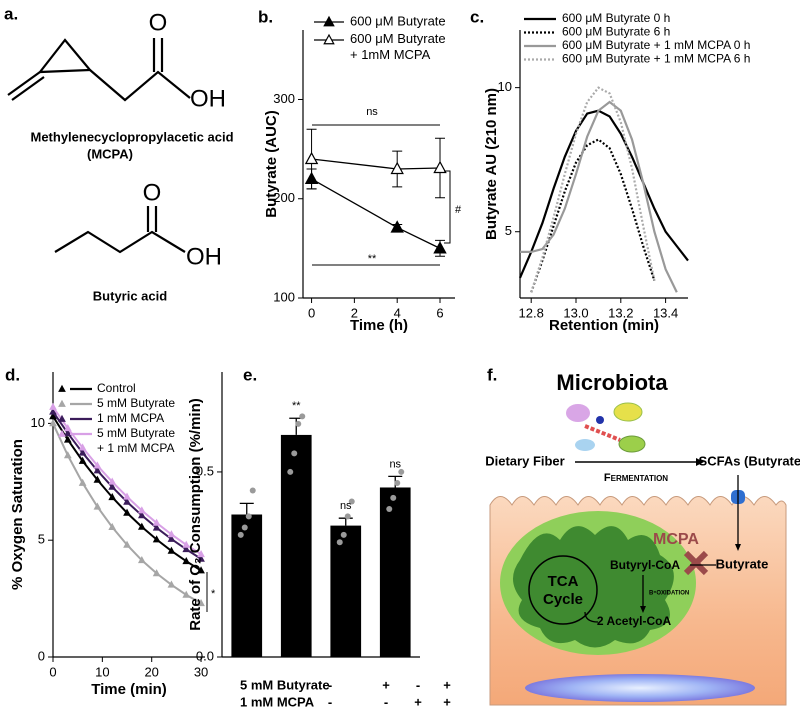 This screenshot has width=800, height=717. What do you see at coordinates (616, 32) in the screenshot?
I see `legend-label: 600 μM Butyrate 6 h` at bounding box center [616, 32].